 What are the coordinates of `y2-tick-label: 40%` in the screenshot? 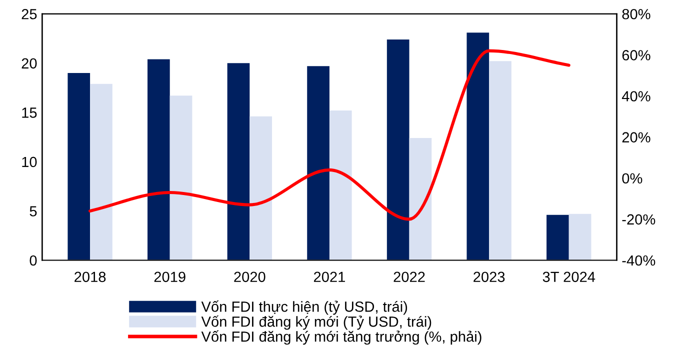 It's located at (636, 96).